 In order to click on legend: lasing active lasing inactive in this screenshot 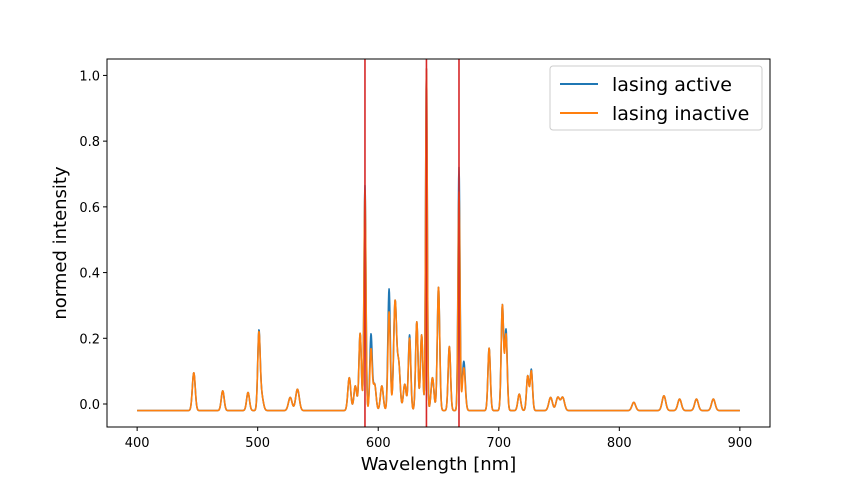, I will do `click(656, 98)`.